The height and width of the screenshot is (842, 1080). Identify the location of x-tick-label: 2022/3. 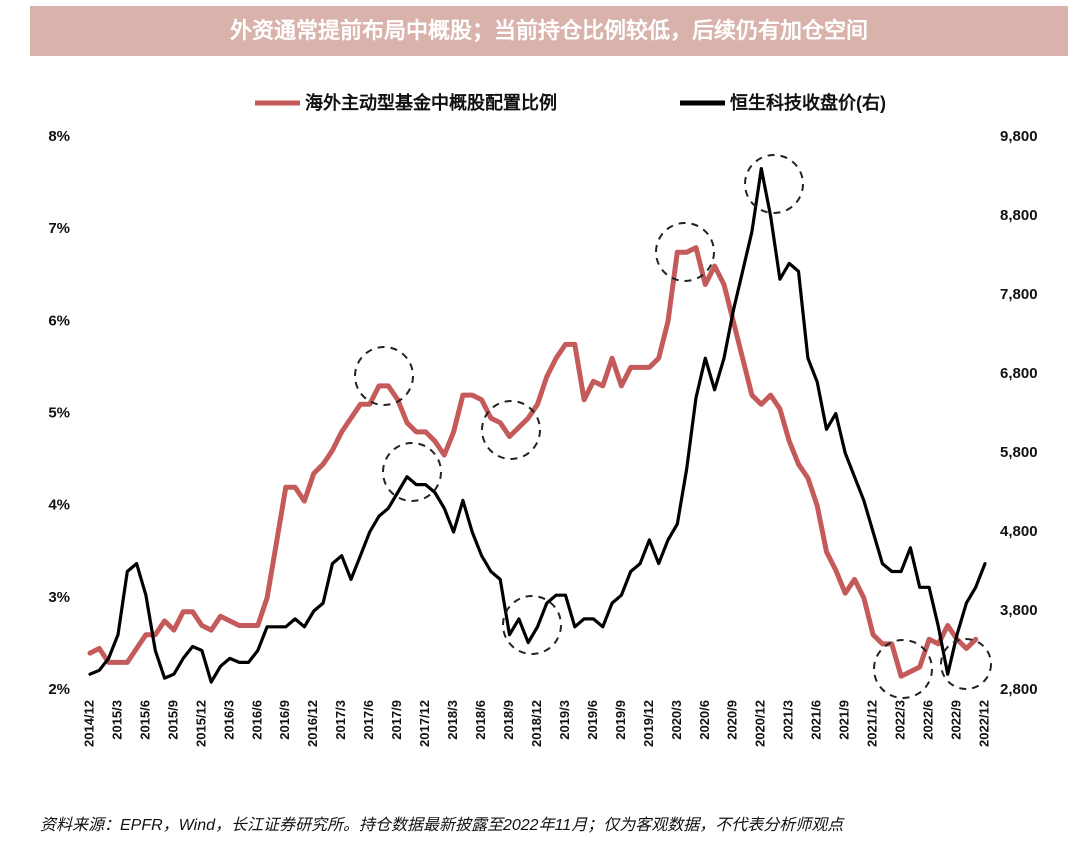
(900, 720).